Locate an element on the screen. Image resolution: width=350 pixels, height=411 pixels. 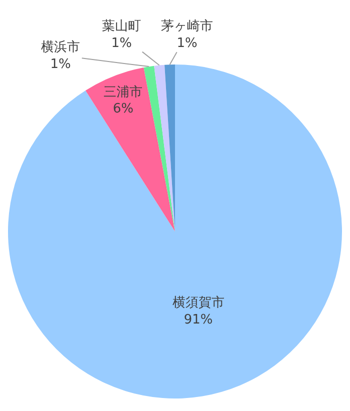
slice-label: 三浦市 is located at coordinates (123, 92).